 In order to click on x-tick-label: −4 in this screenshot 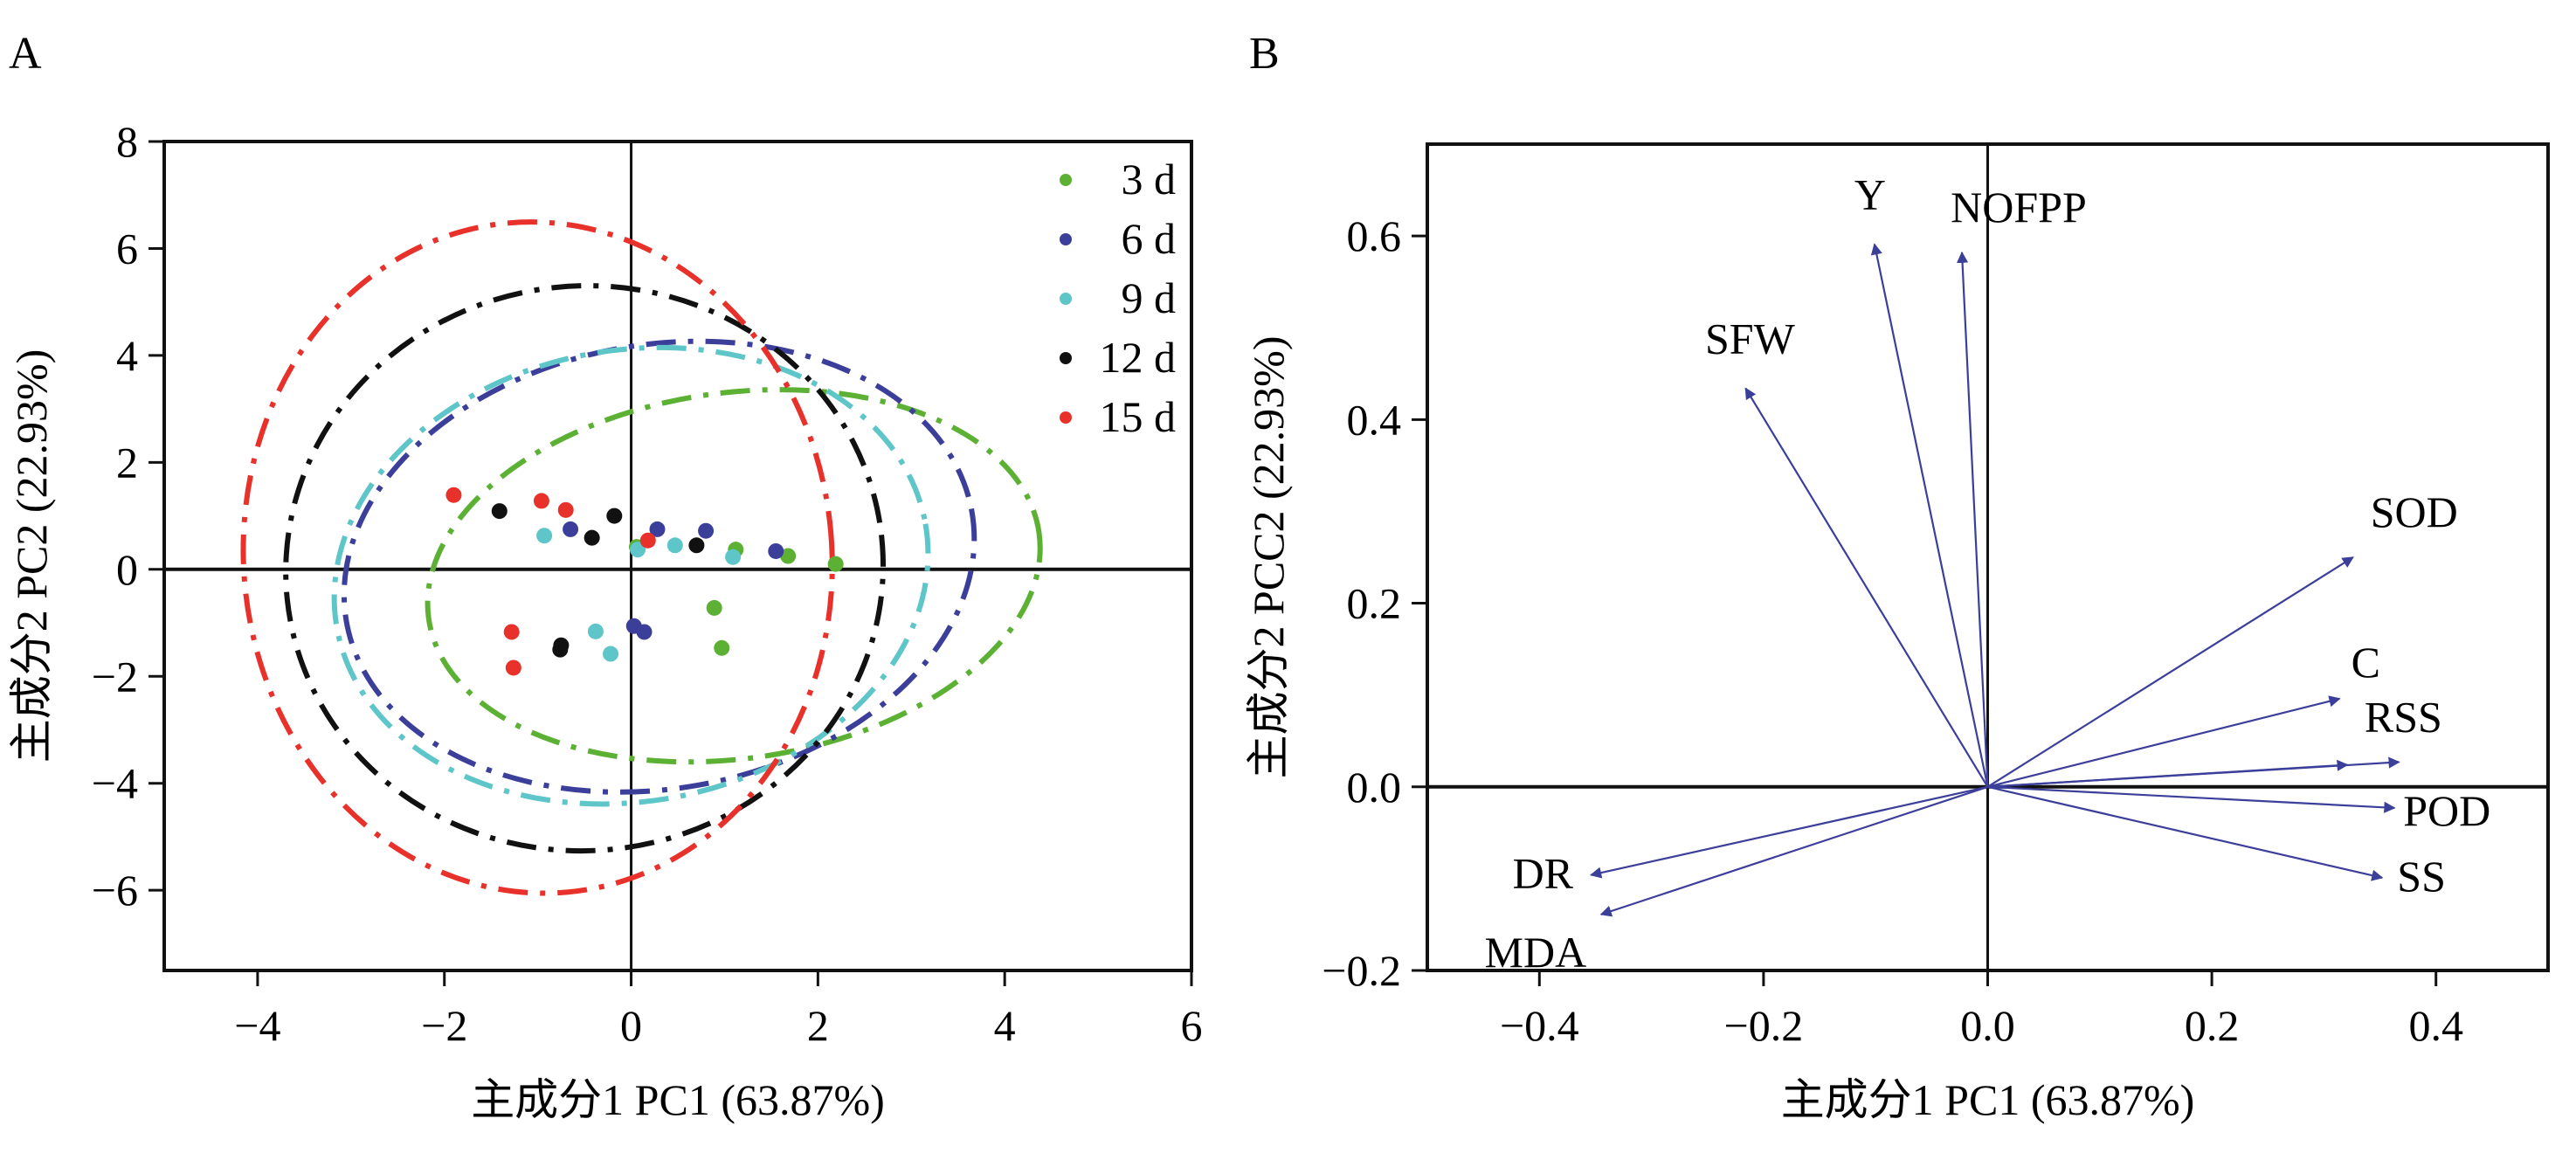, I will do `click(257, 1025)`.